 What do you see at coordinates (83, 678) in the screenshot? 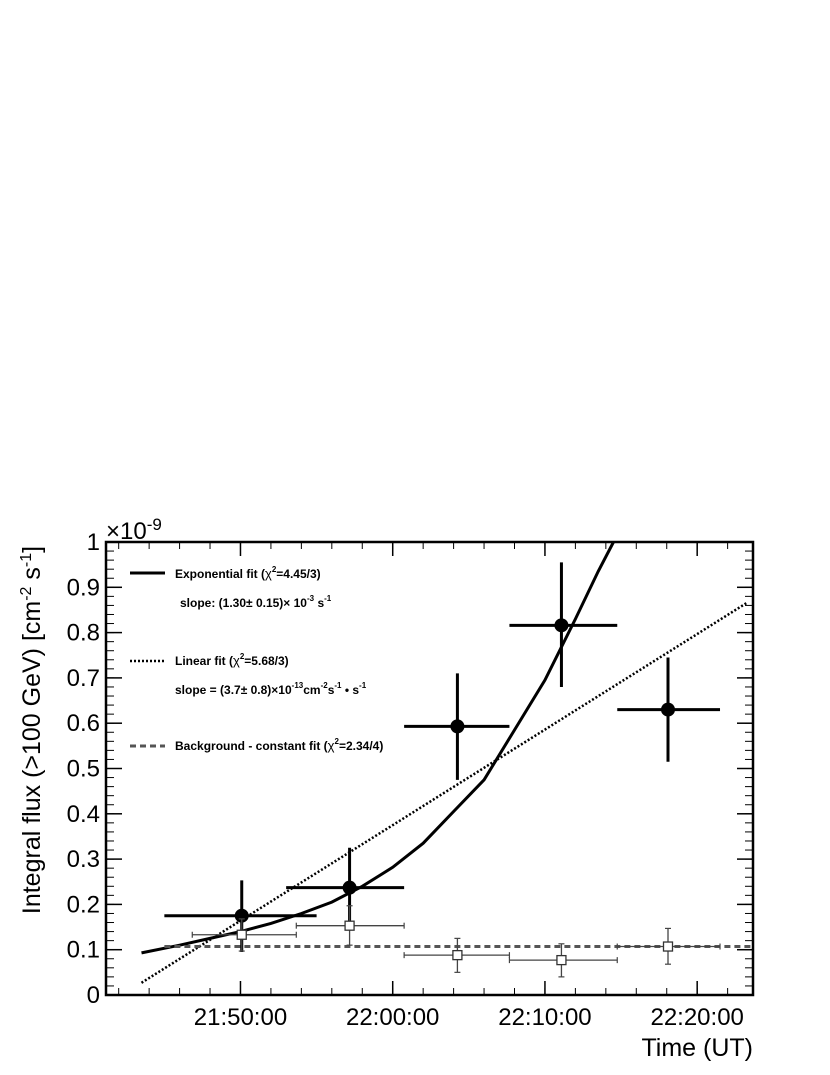
I see `y-tick-label: 0.7` at bounding box center [83, 678].